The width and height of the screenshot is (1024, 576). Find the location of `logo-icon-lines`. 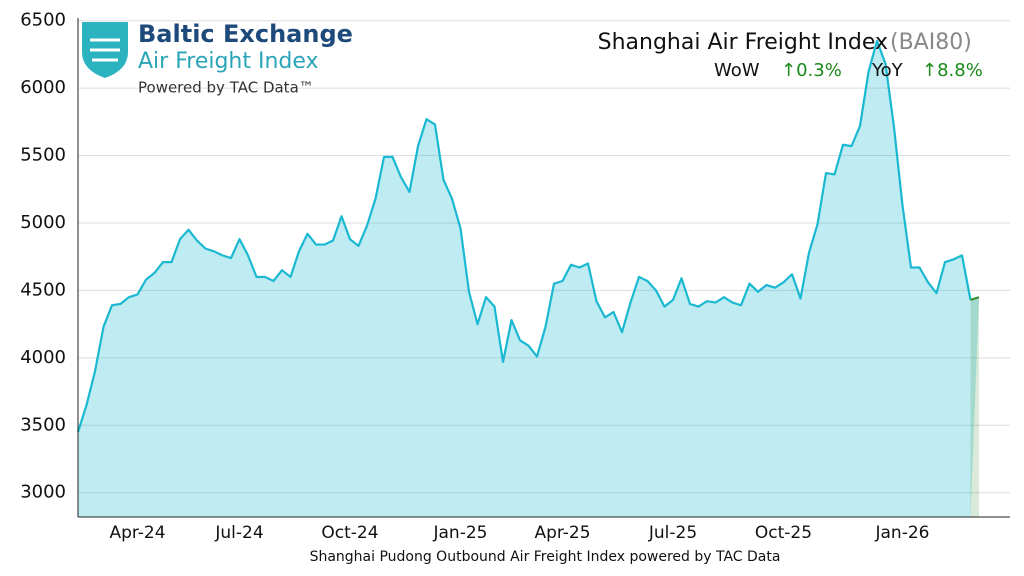

logo-icon-lines is located at coordinates (105, 50).